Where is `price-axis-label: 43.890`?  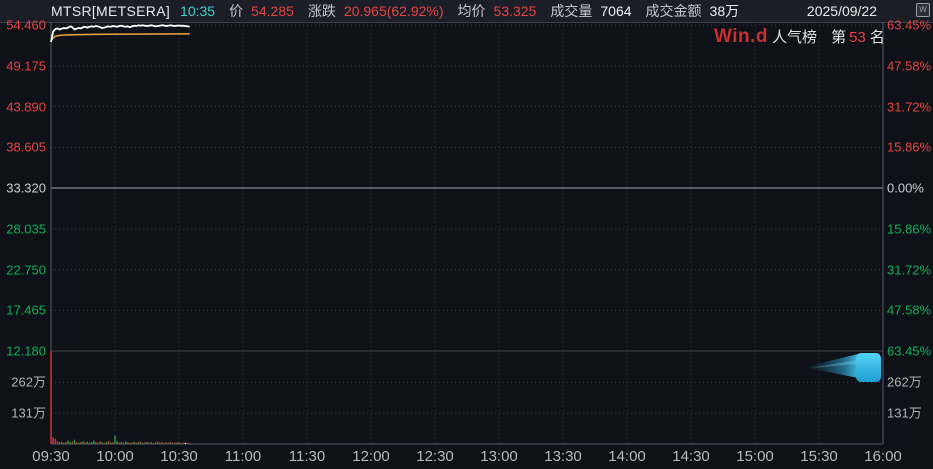 price-axis-label: 43.890 is located at coordinates (26, 107).